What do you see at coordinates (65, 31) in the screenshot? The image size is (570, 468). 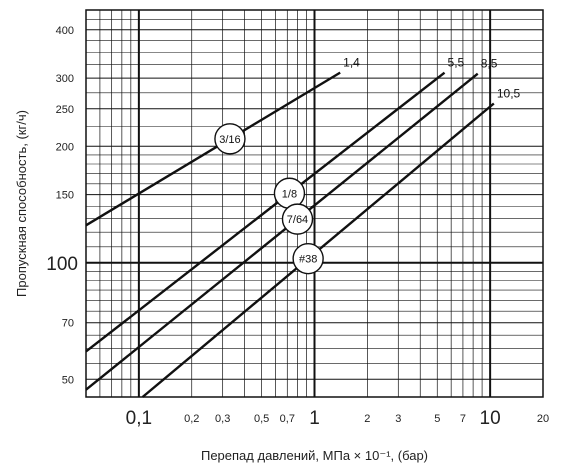 I see `y-tick-label: 400` at bounding box center [65, 31].